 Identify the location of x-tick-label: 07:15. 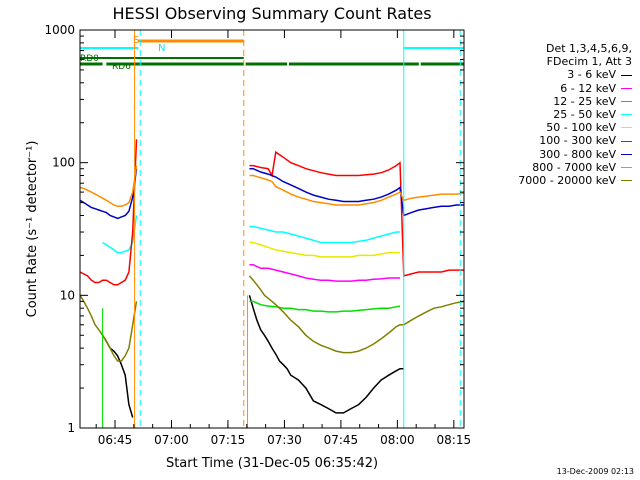
(228, 440).